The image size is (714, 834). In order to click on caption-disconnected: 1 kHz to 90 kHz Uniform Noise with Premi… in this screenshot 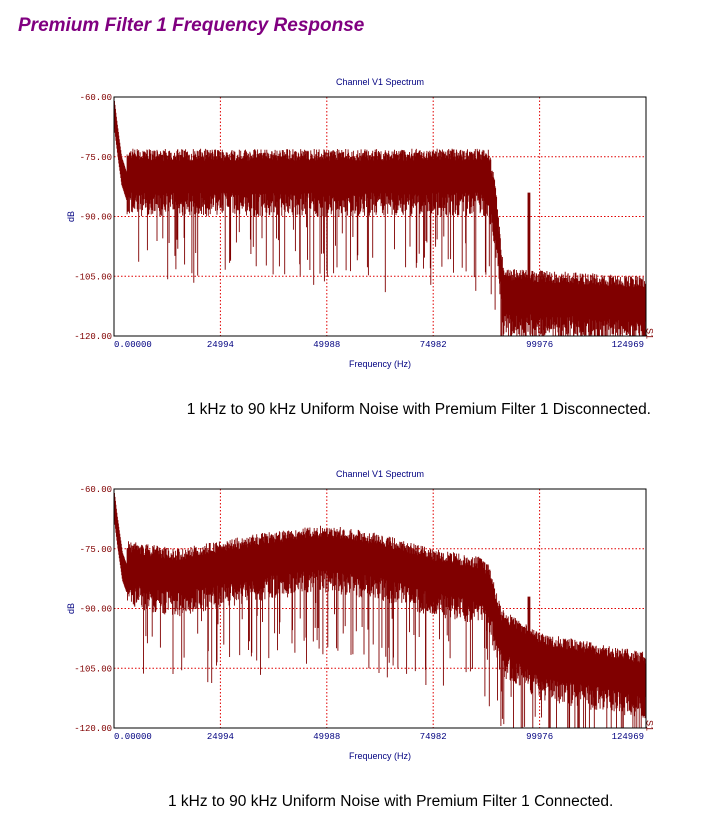, I will do `click(418, 409)`.